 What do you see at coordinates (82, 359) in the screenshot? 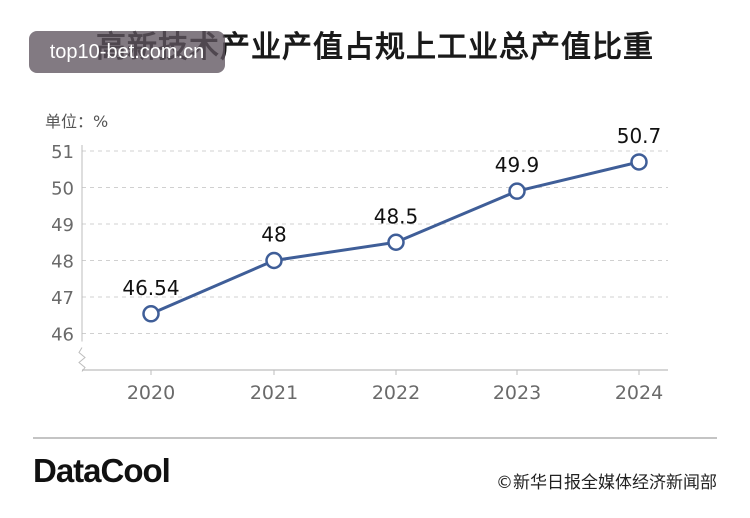
I see `y-axis-break` at bounding box center [82, 359].